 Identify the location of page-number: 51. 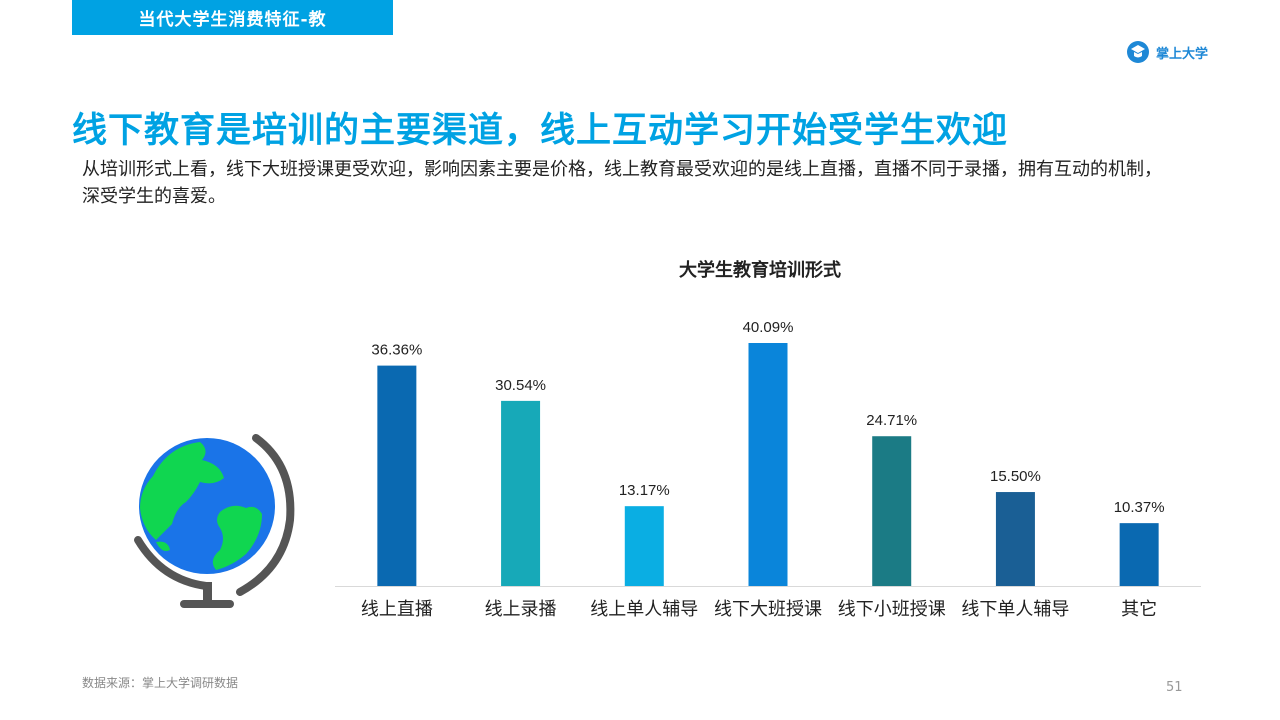
(1174, 687).